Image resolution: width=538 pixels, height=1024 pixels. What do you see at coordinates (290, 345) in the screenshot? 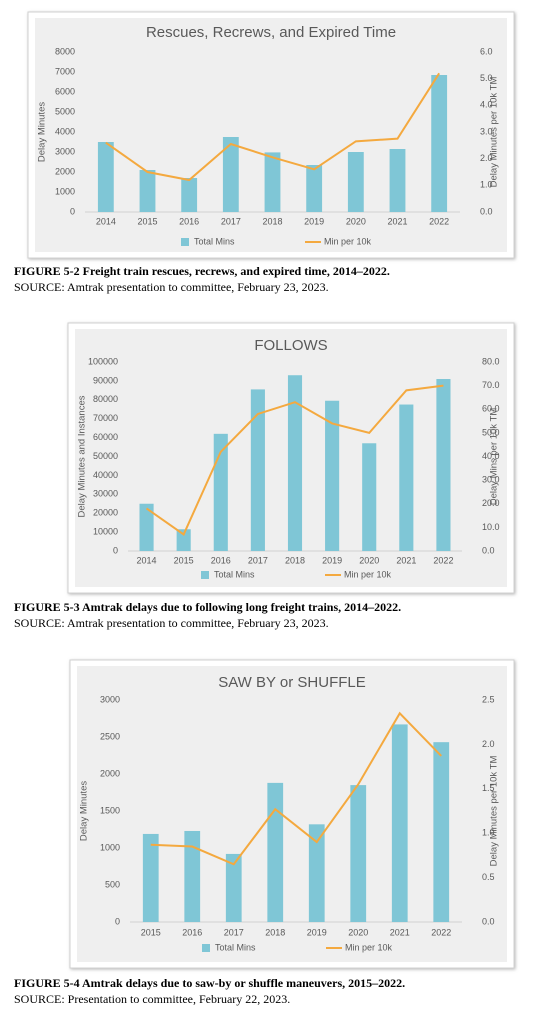
I see `chart-title: FOLLOWS` at bounding box center [290, 345].